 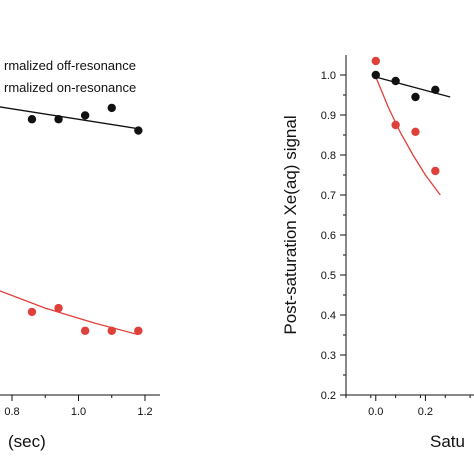 I want to click on y-tick-label: 0.9, so click(x=328, y=116).